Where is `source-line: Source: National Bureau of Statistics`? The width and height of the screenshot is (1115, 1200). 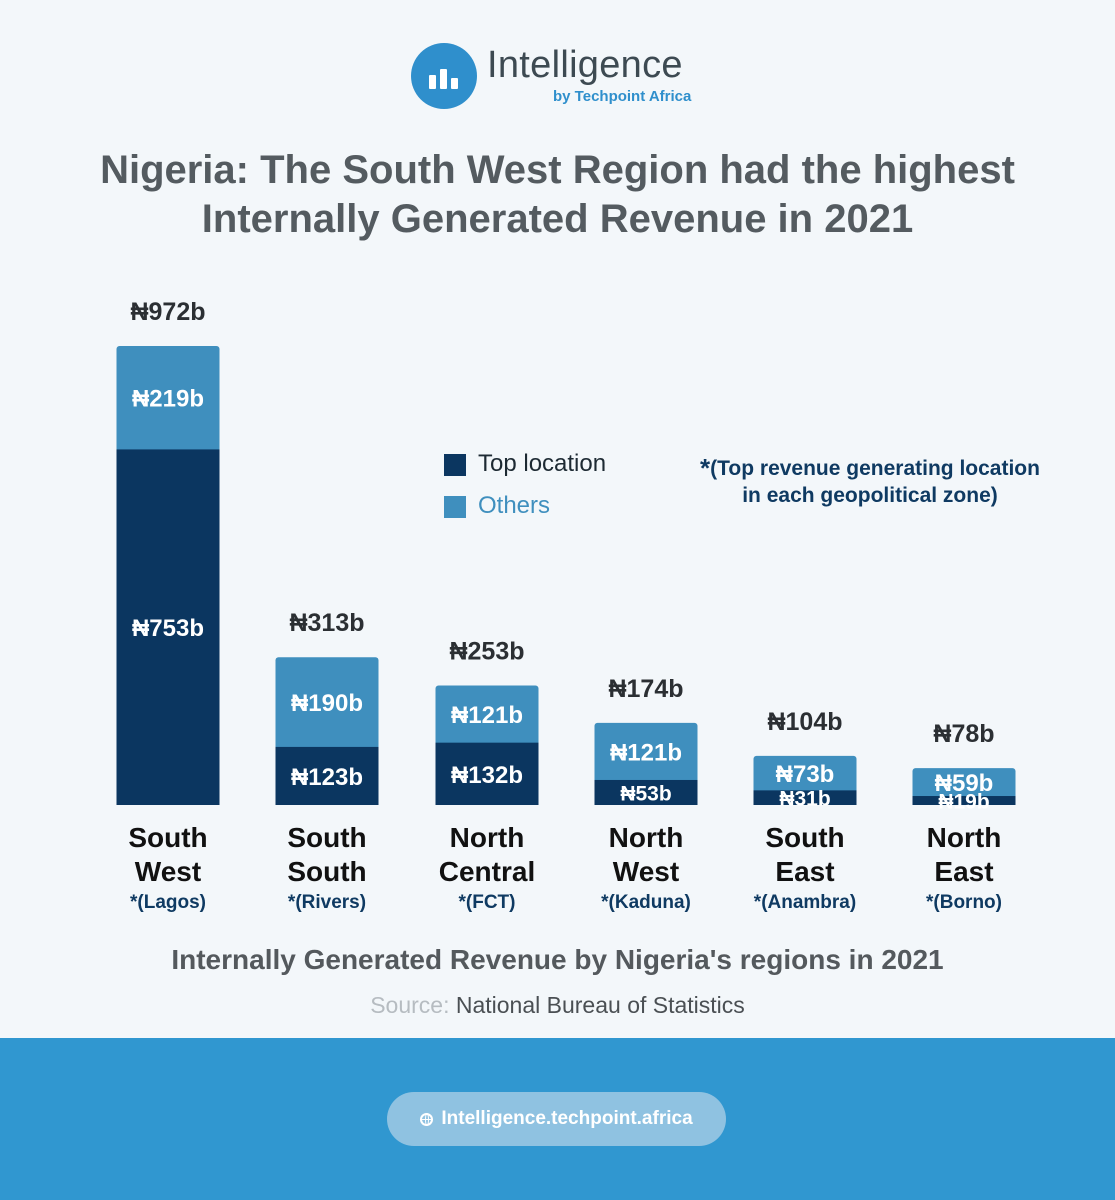 source-line: Source: National Bureau of Statistics is located at coordinates (557, 1005).